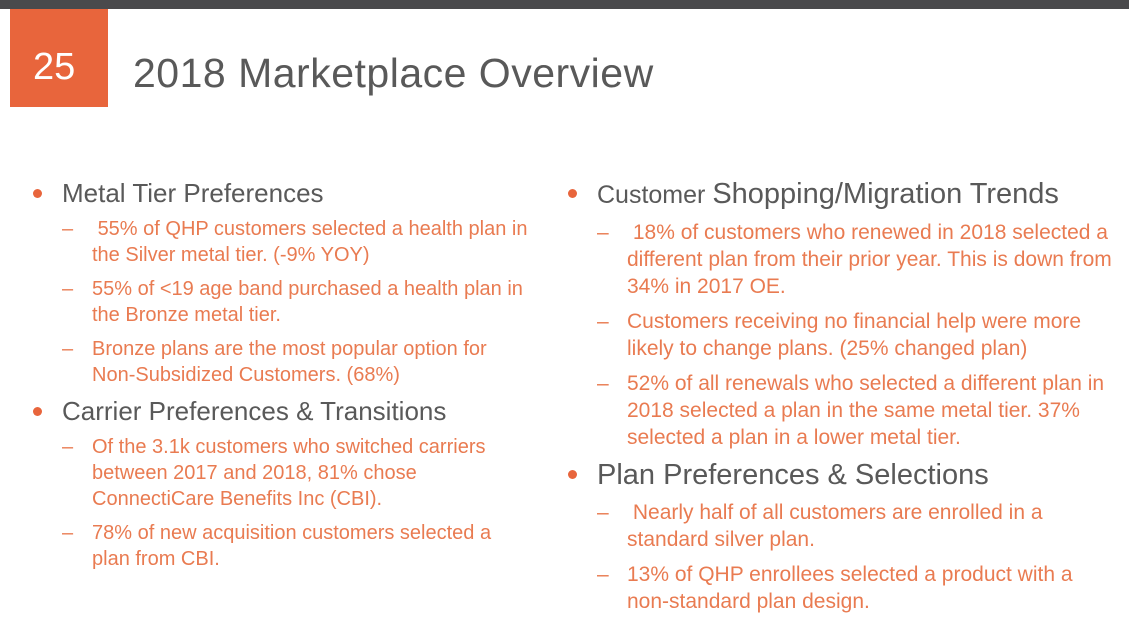  I want to click on section-heading-row: Plan Preferences & Selections, so click(847, 475).